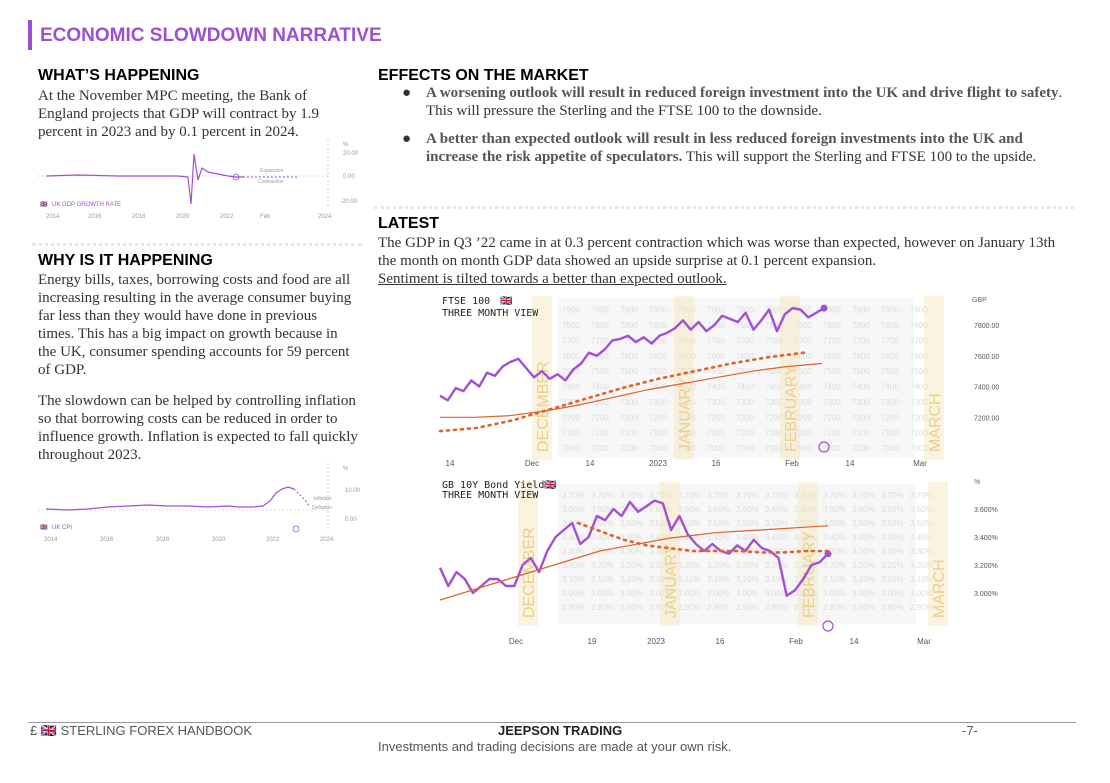 The image size is (1110, 783). Describe the element at coordinates (236, 177) in the screenshot. I see `gdp-event-icon` at that location.